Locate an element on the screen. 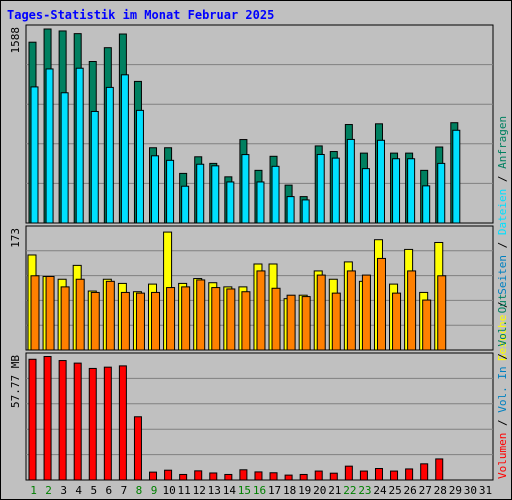  legend-requests-visits-part: Anfragen is located at coordinates (502, 142).